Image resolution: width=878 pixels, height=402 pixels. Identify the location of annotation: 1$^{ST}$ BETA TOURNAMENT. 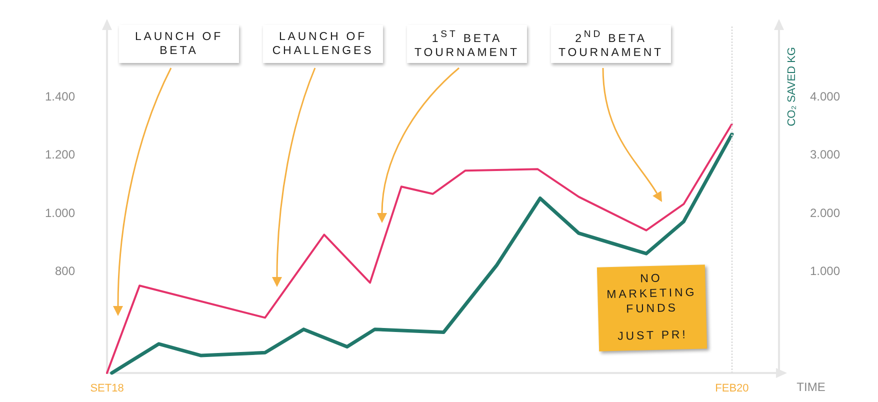
(467, 44).